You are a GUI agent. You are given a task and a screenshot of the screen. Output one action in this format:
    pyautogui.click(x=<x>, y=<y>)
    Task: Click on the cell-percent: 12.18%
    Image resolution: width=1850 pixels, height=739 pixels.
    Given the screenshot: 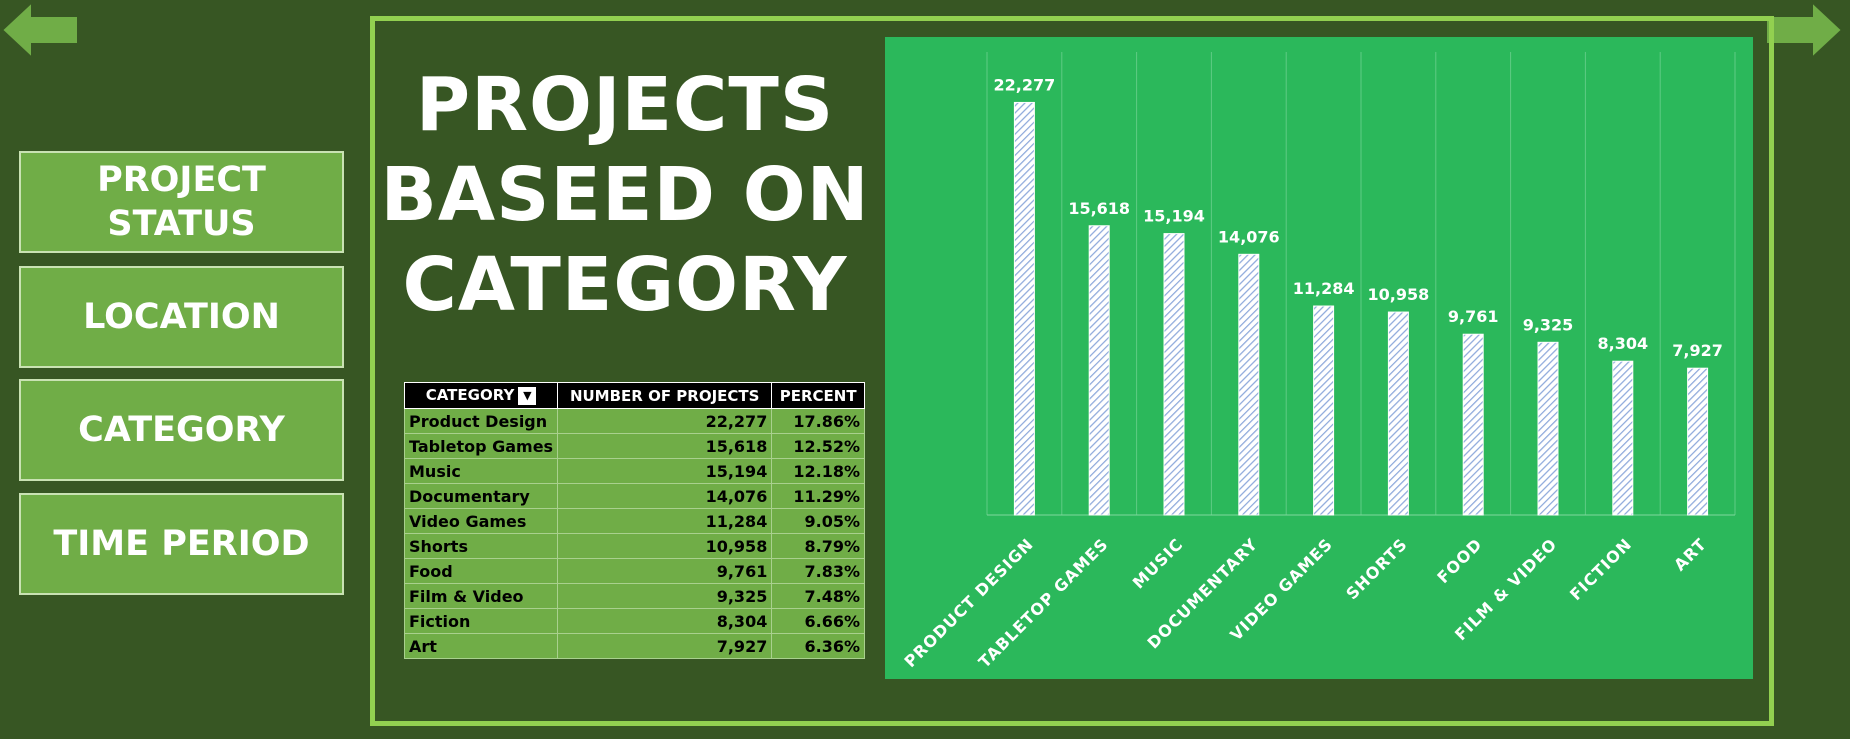 What is the action you would take?
    pyautogui.click(x=818, y=471)
    